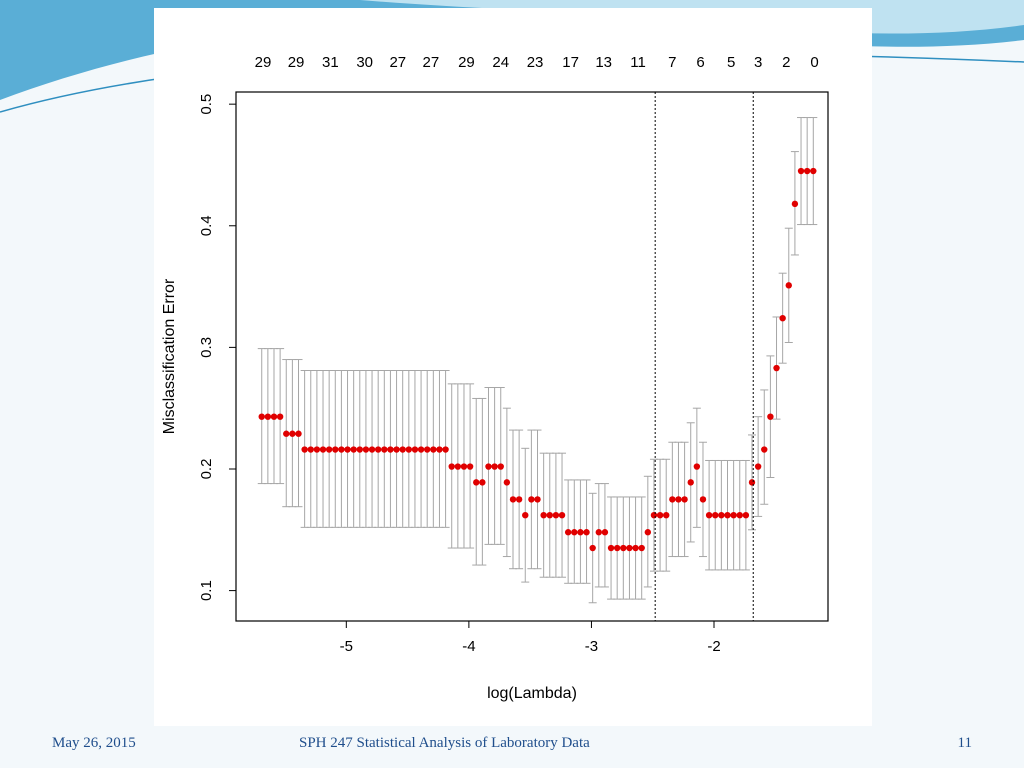  Describe the element at coordinates (206, 590) in the screenshot. I see `y-tick-label: 0.1` at that location.